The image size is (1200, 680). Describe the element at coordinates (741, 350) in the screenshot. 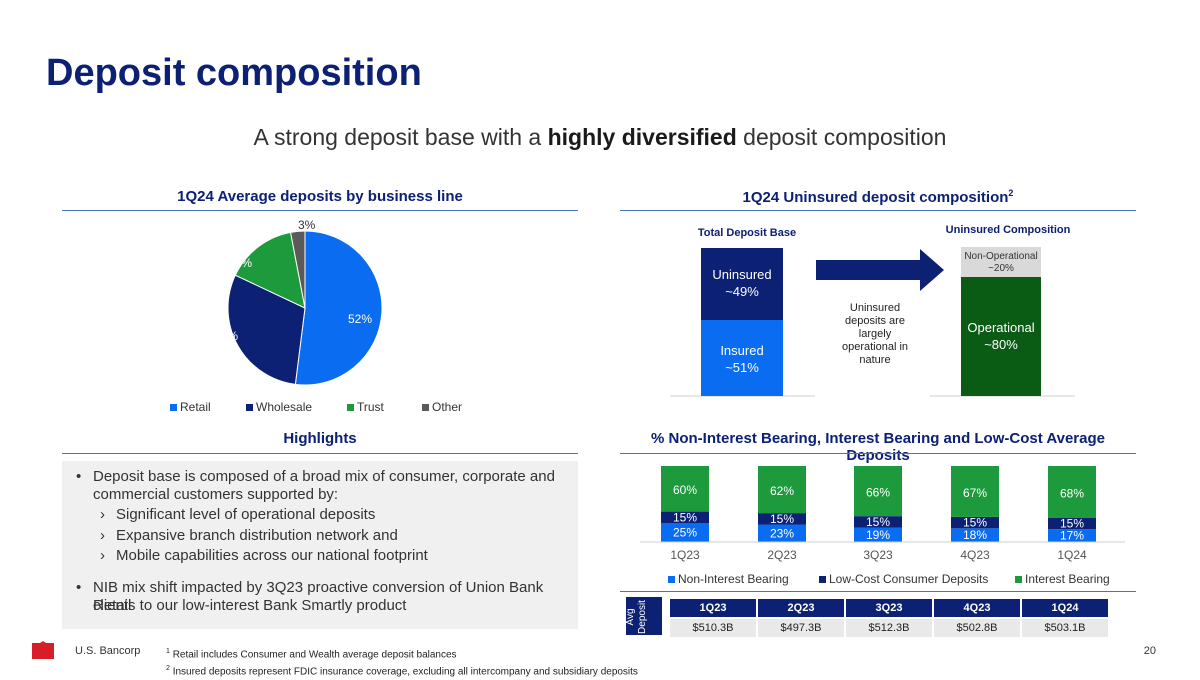

I see `insured-bar-label-1: Insured` at that location.